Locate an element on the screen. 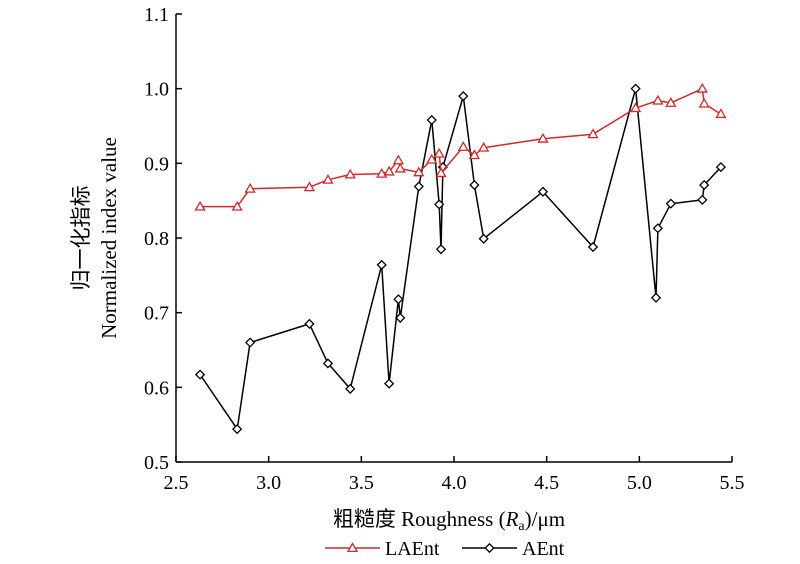 The height and width of the screenshot is (564, 800). legend-marker-aent is located at coordinates (489, 548).